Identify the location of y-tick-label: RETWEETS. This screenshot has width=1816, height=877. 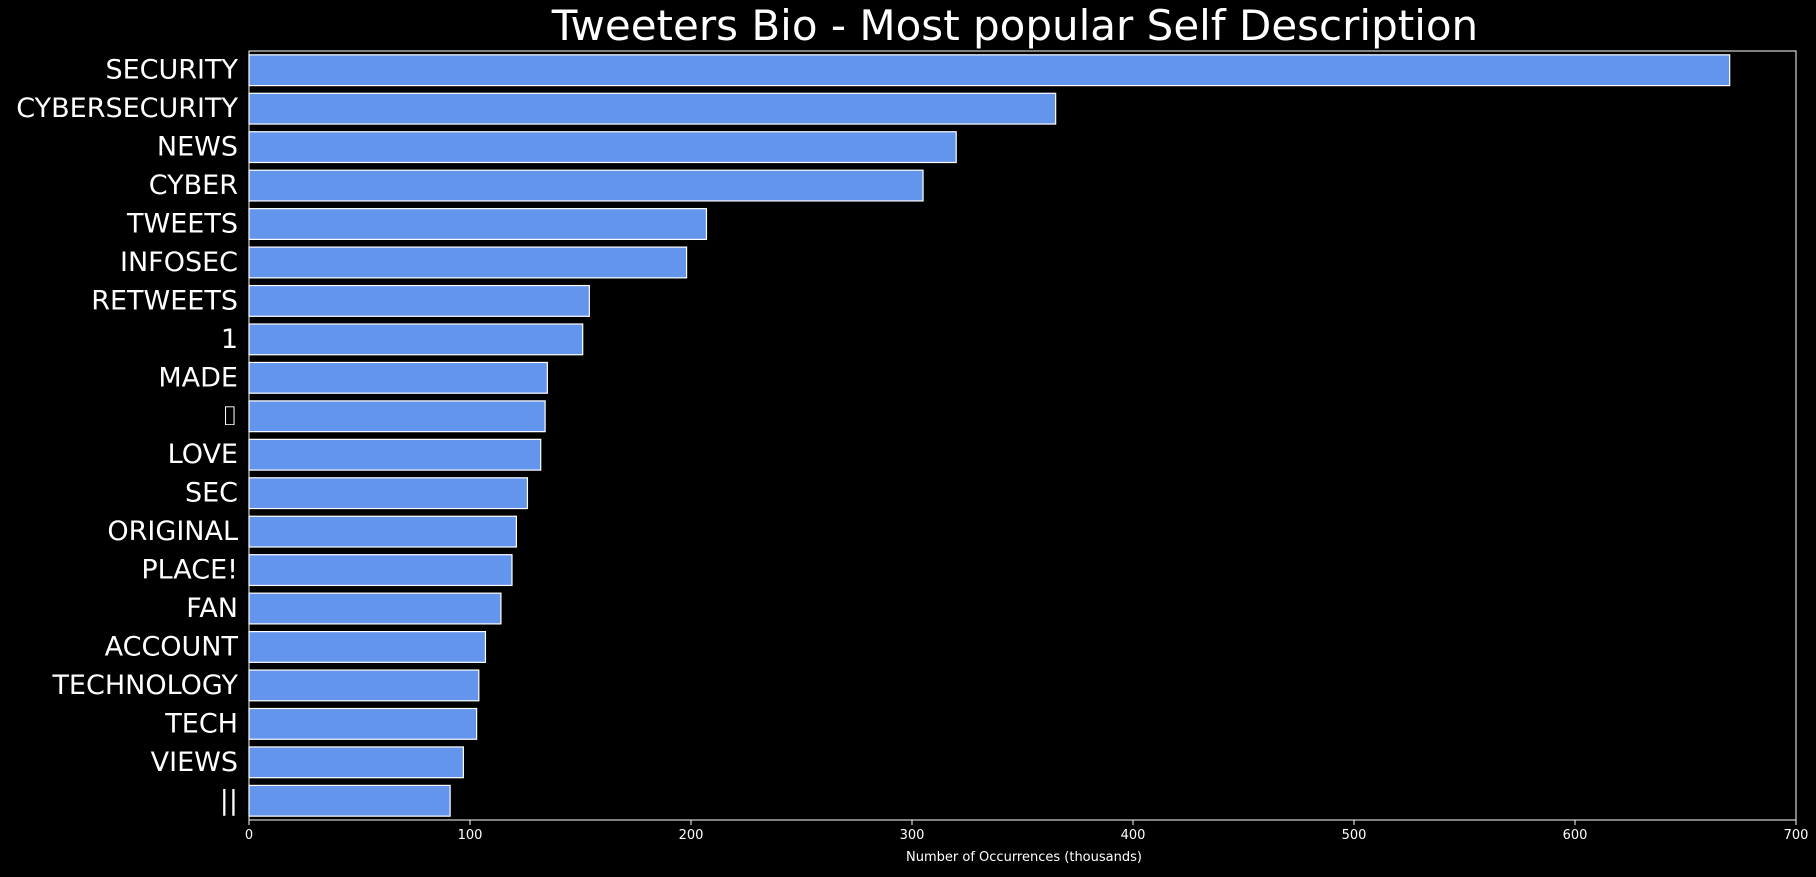
(164, 300).